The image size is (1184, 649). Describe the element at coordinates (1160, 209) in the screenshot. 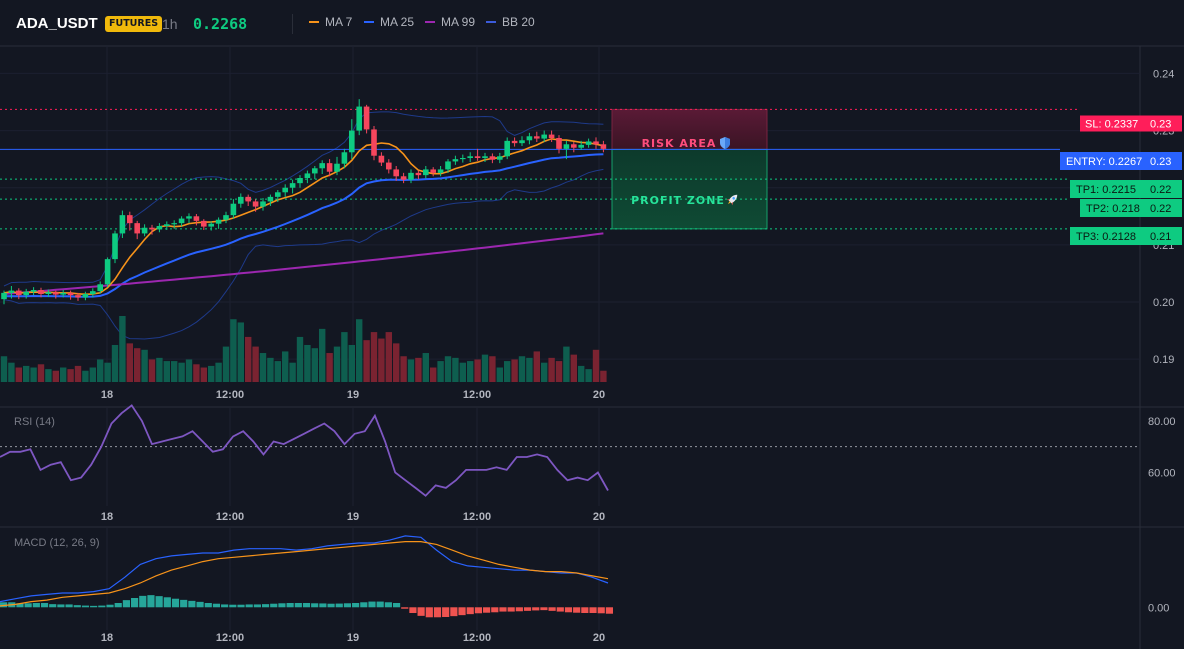

I see `tp2-axis-value: 0.22` at that location.